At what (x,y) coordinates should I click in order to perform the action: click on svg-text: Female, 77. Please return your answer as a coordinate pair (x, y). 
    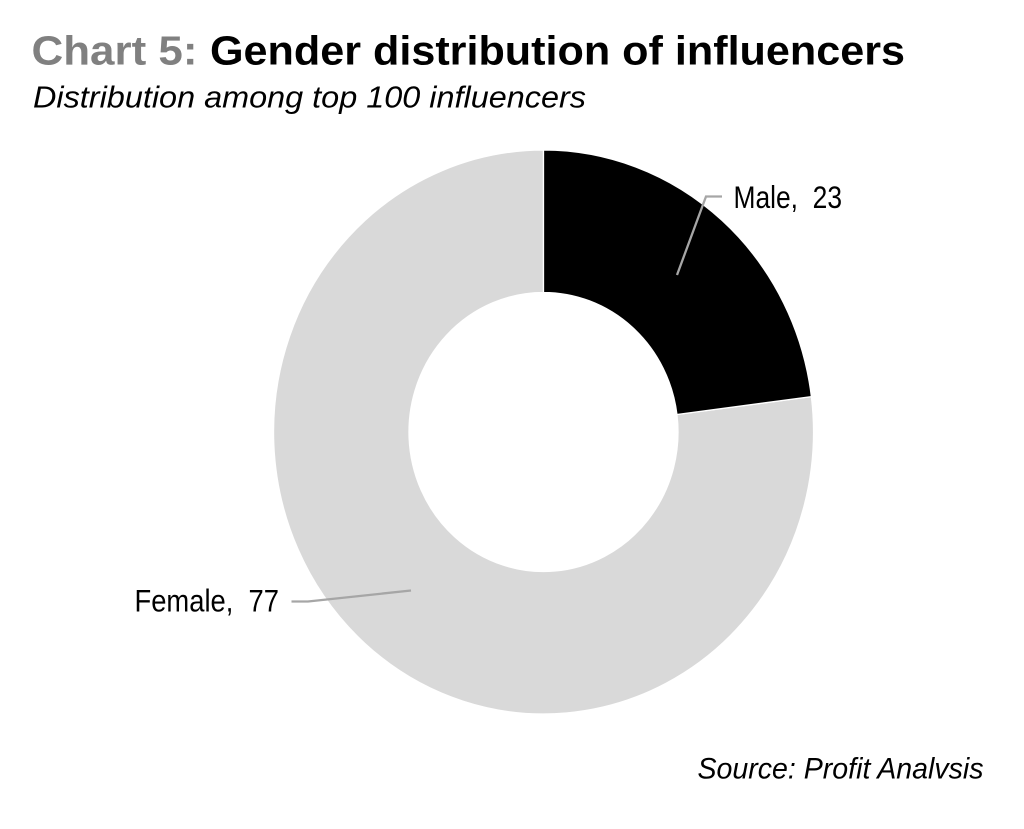
    Looking at the image, I should click on (207, 601).